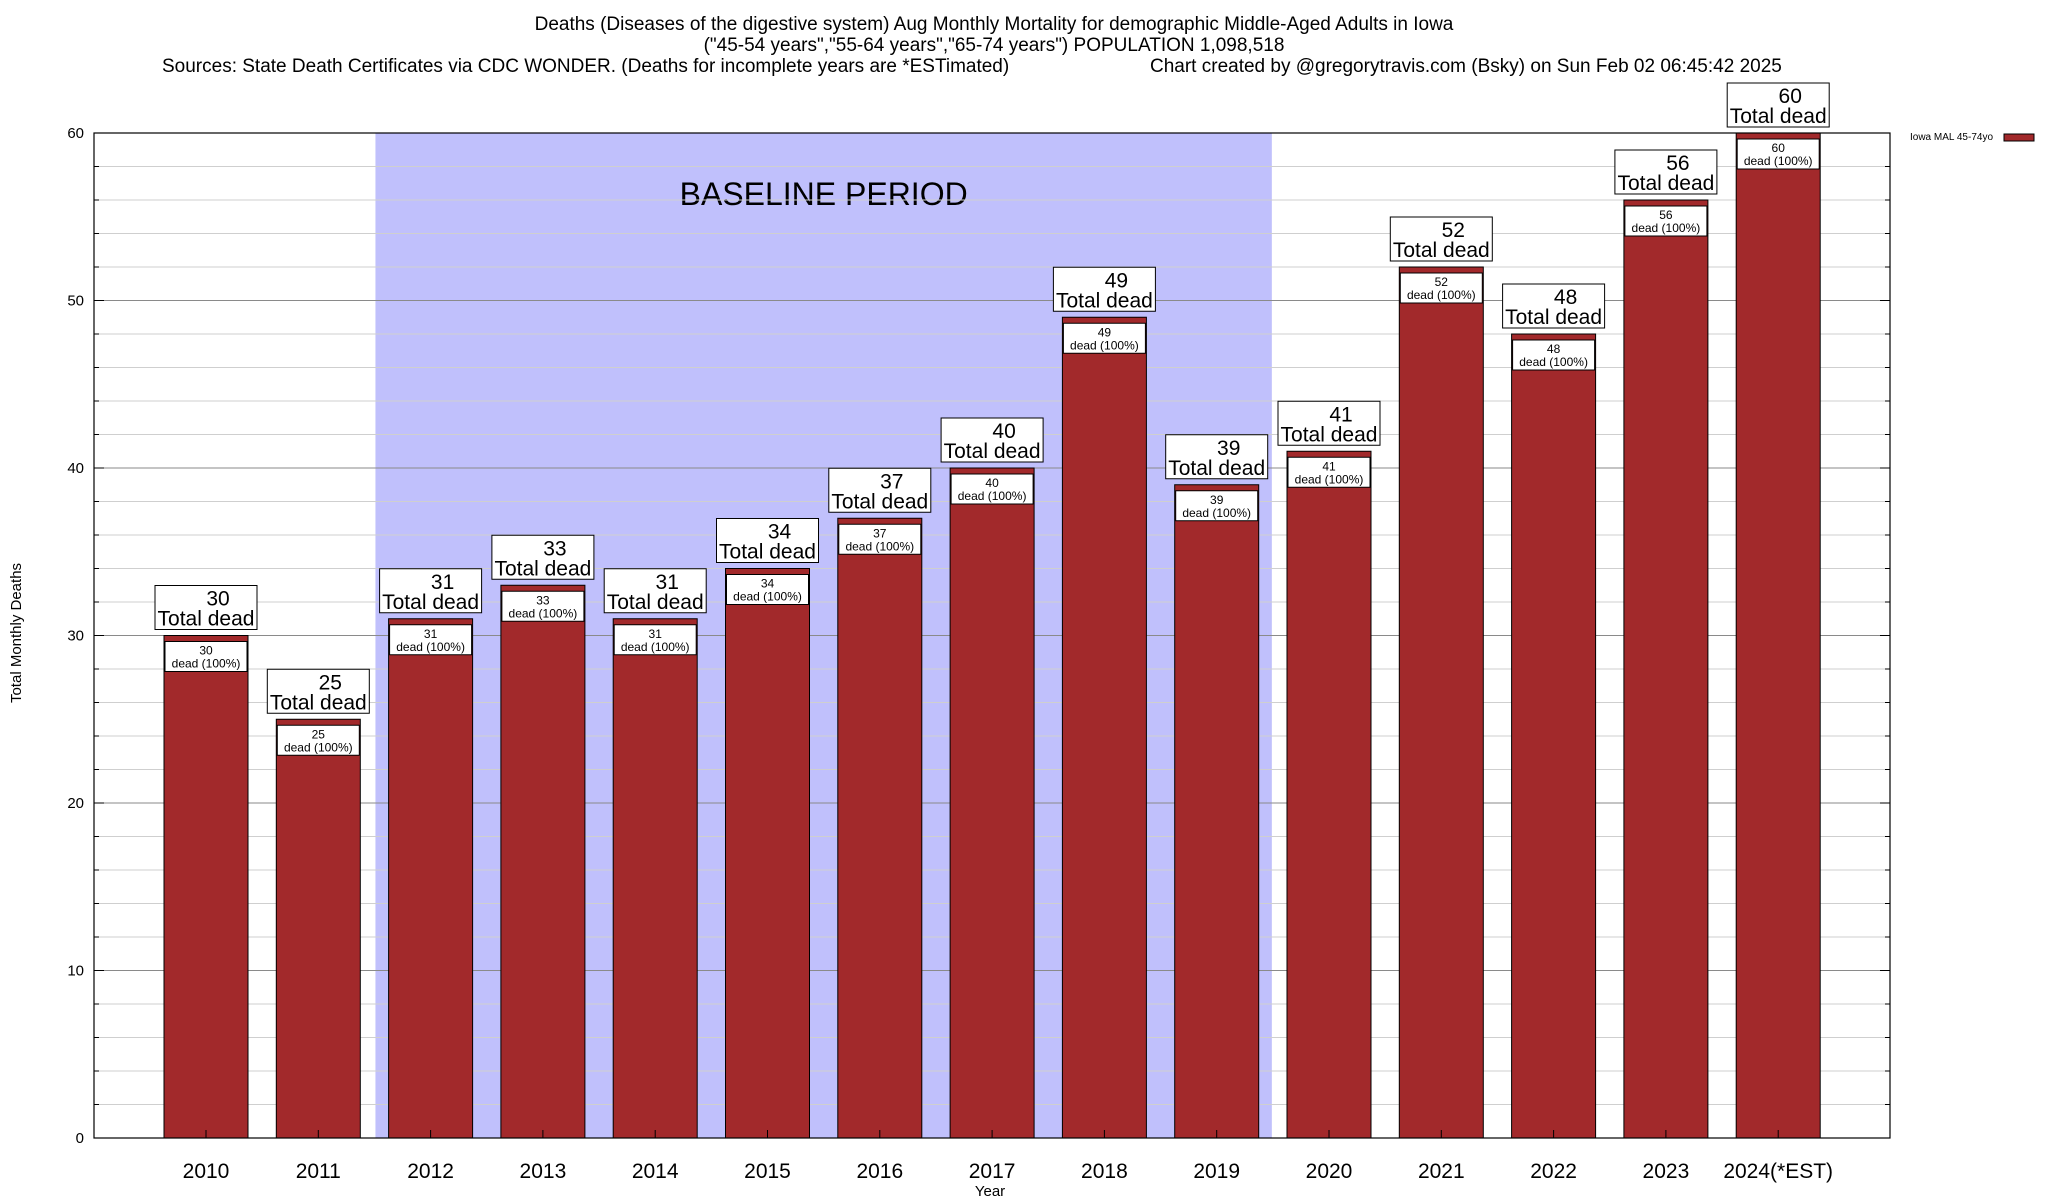 This screenshot has height=1200, width=2048. Describe the element at coordinates (543, 861) in the screenshot. I see `bar-2013` at that location.